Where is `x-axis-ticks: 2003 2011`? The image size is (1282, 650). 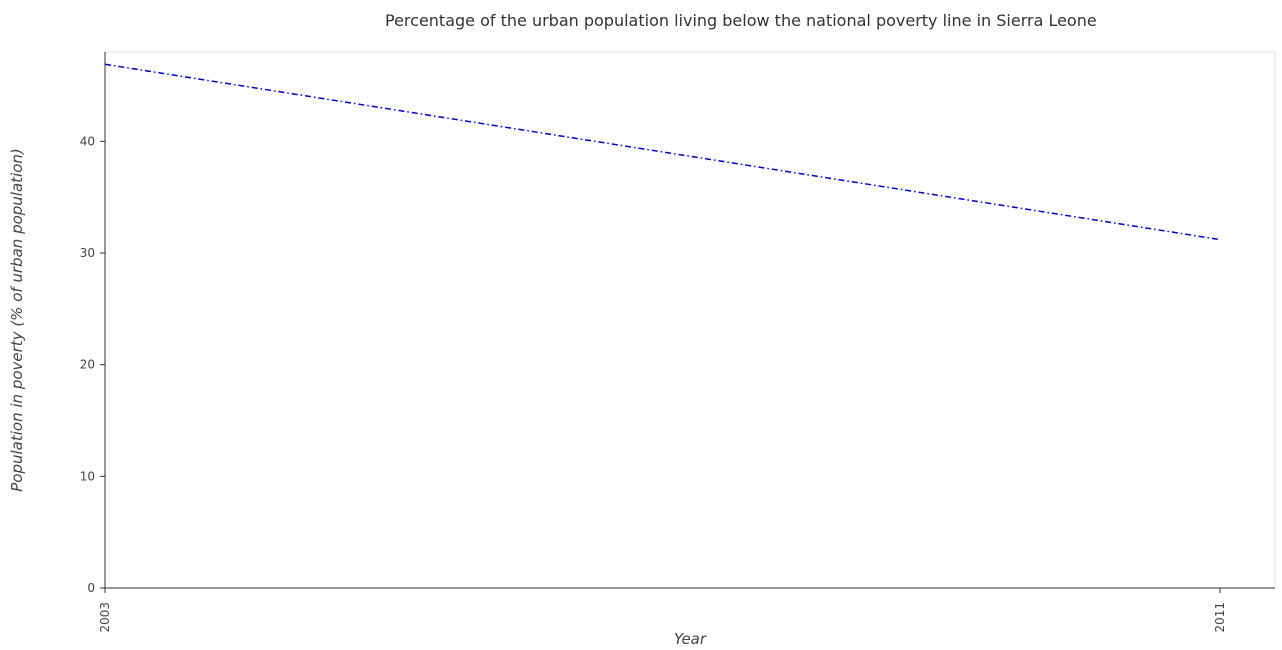 x-axis-ticks: 2003 2011 is located at coordinates (662, 610).